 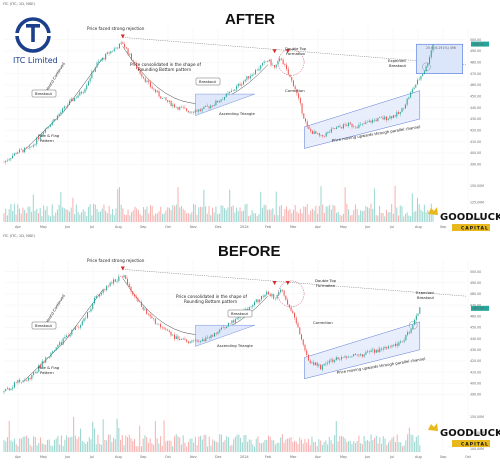 What do you see at coordinates (426, 297) in the screenshot?
I see `before-expected-label-2: Breakout` at bounding box center [426, 297].